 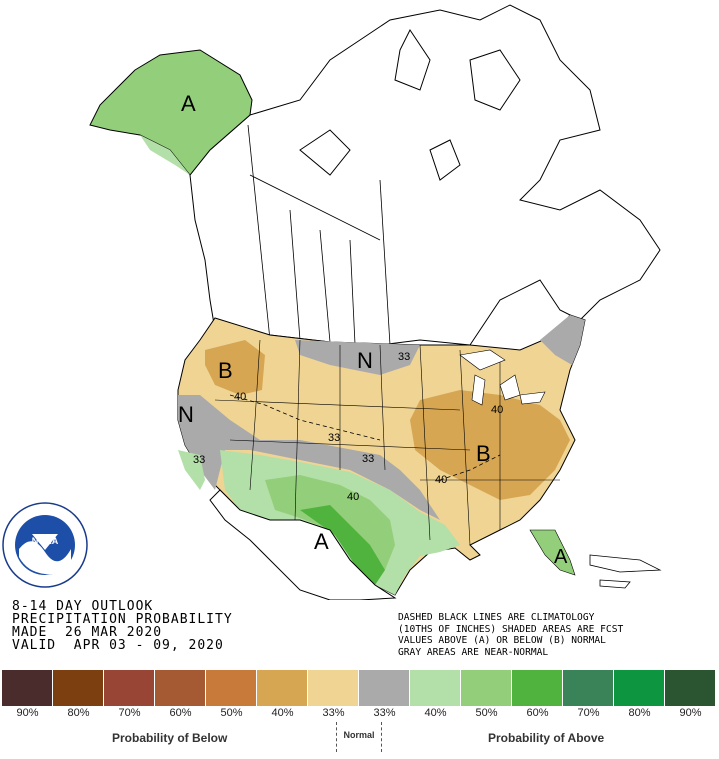 I want to click on legend-percent-3: 60%, so click(x=180, y=713).